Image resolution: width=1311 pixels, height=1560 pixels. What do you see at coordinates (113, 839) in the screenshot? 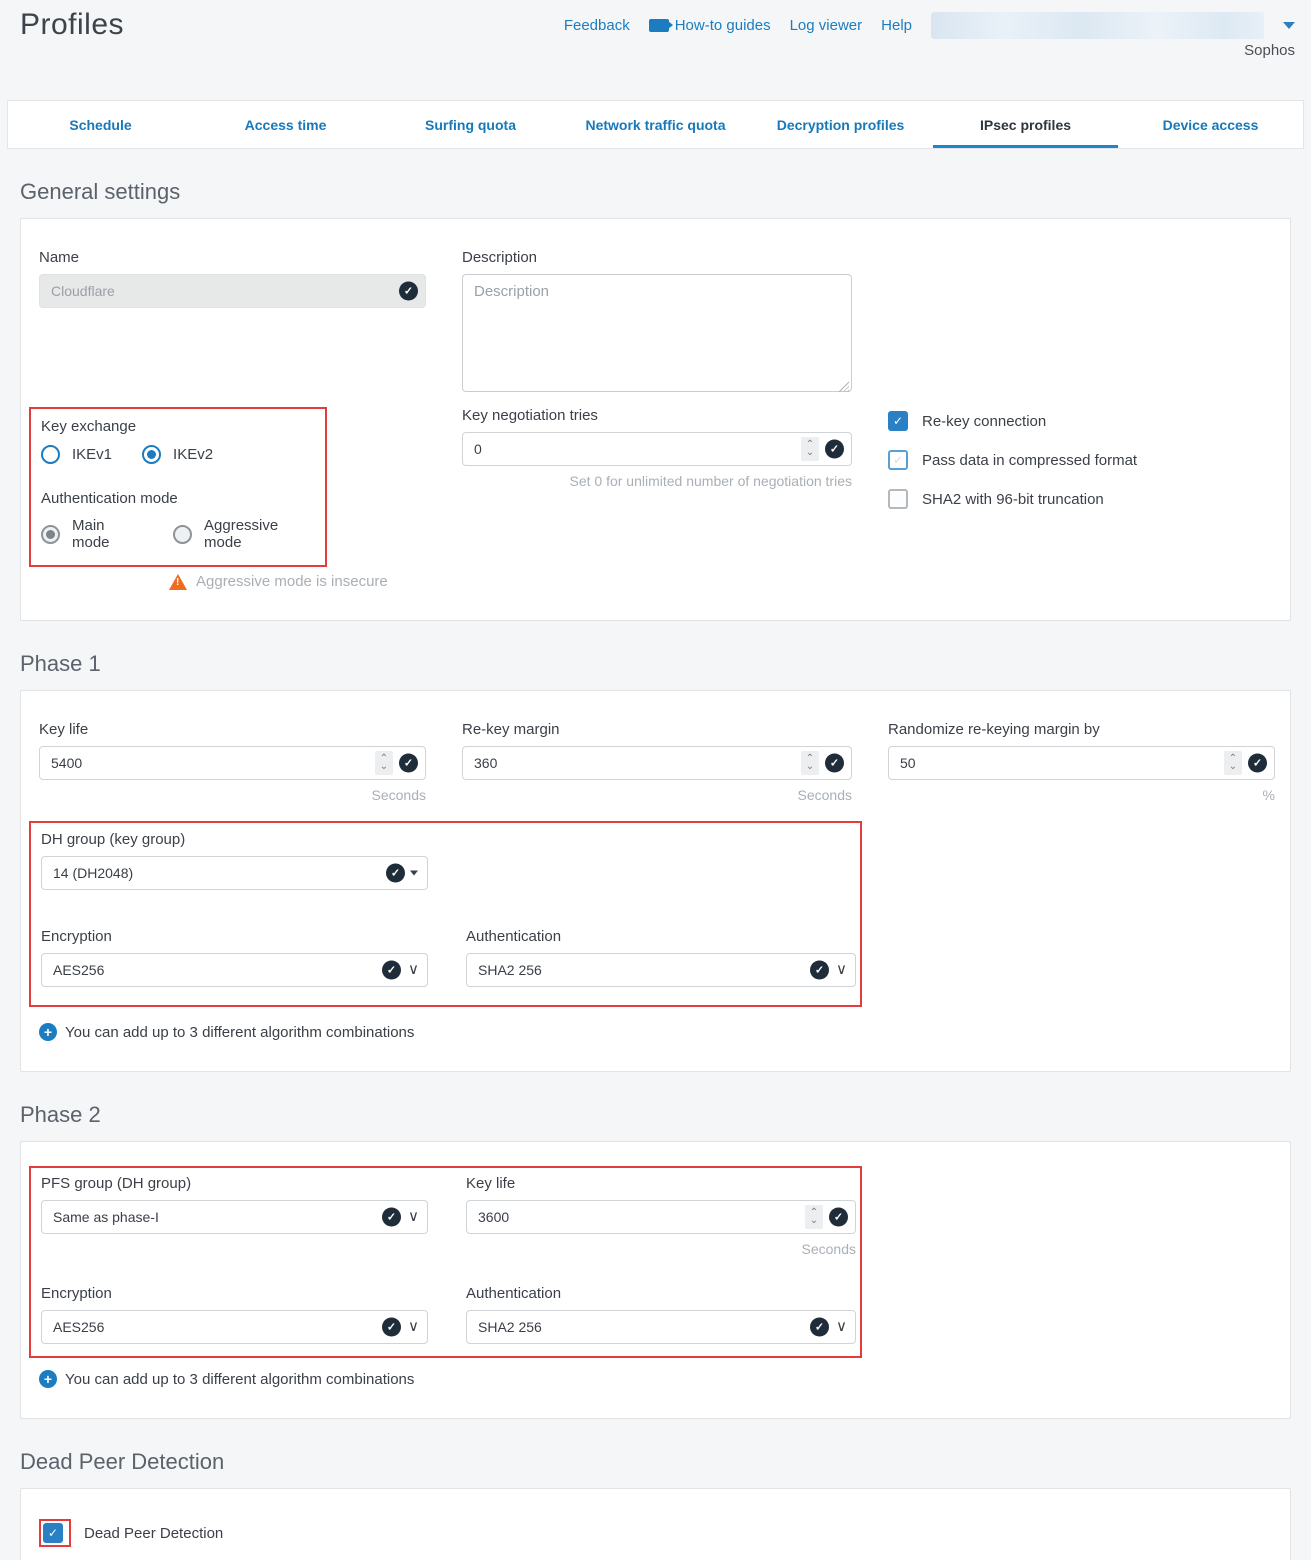
I see `dh-group-label: DH group (key group)` at bounding box center [113, 839].